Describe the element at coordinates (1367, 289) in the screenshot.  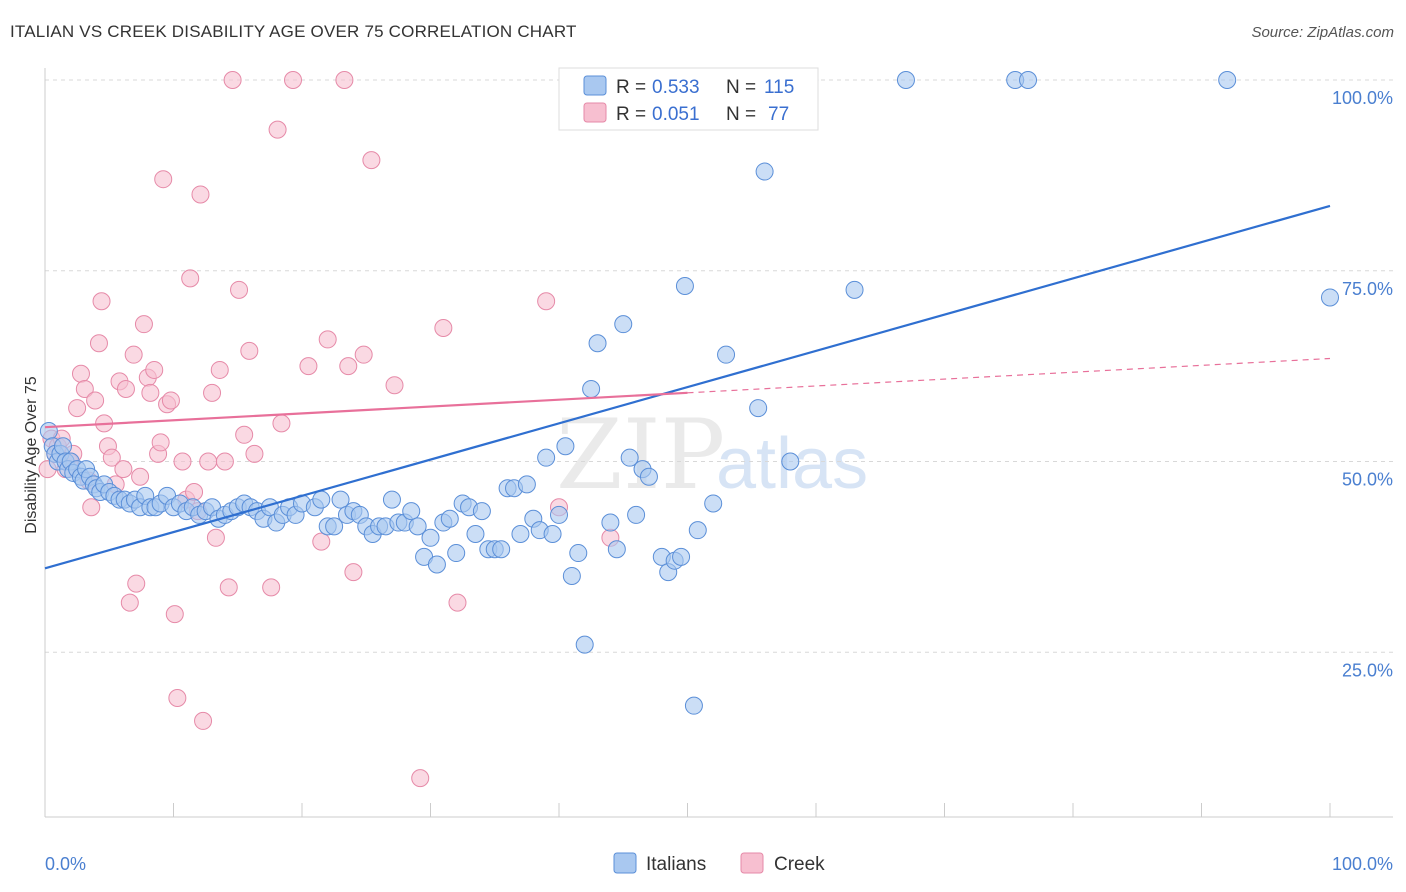
I see `y-tick-label-2: 75.0%` at that location.